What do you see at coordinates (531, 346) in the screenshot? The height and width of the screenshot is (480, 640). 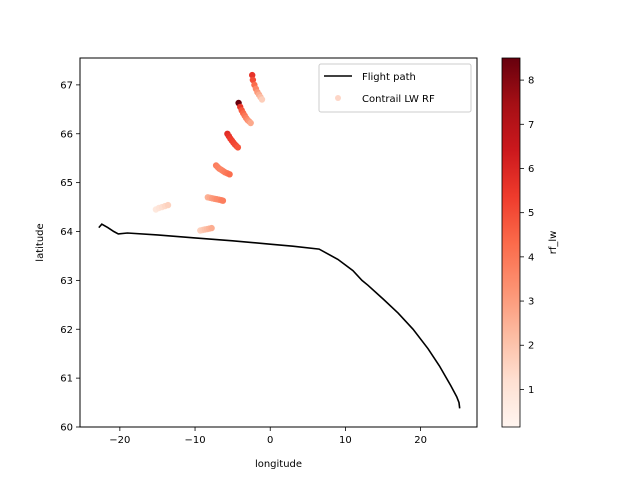 I see `colorbar-tick-label: 2` at bounding box center [531, 346].